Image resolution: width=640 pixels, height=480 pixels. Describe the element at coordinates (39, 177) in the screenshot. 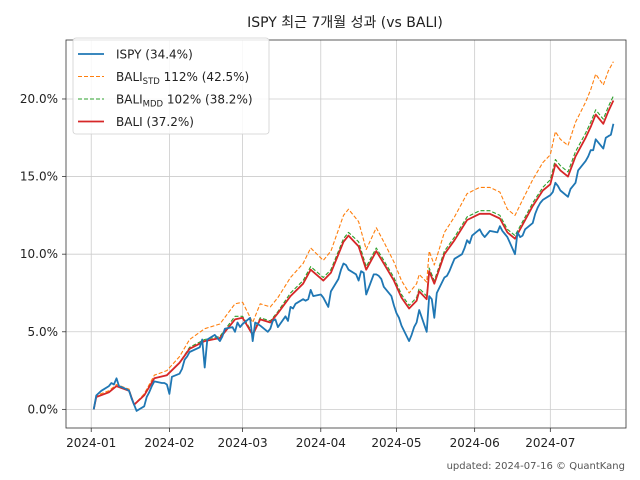

I see `y-tick-label: 15.0%` at that location.